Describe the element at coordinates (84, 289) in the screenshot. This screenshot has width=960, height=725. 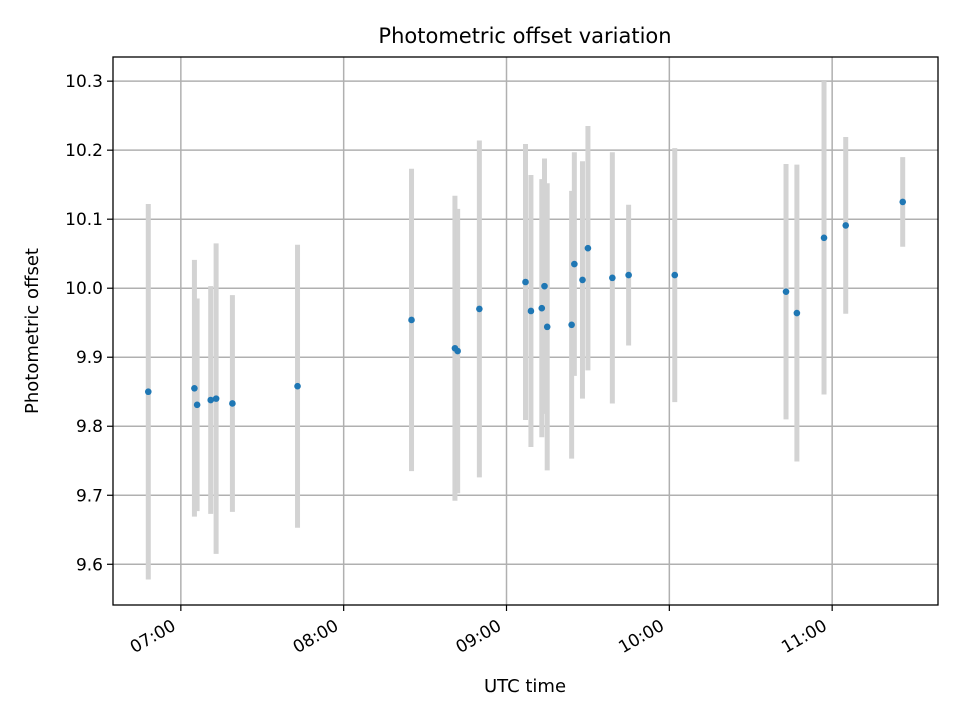
I see `y-tick-label: 10.0` at that location.